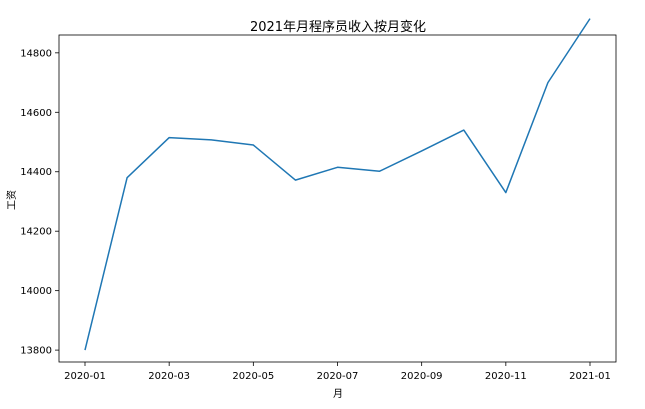 Image resolution: width=645 pixels, height=409 pixels. What do you see at coordinates (36, 351) in the screenshot?
I see `y-tick-label: 13800` at bounding box center [36, 351].